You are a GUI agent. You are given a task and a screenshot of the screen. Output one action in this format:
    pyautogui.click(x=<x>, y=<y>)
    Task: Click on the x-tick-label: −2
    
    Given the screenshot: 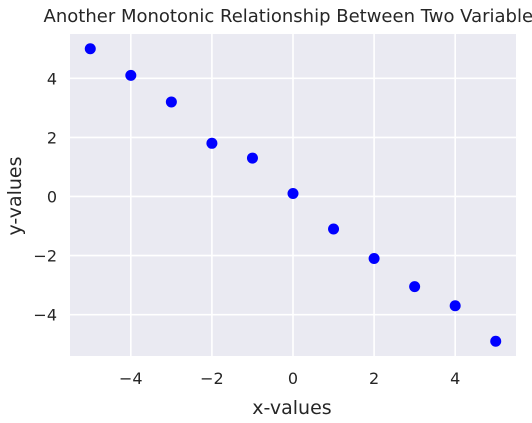 What is the action you would take?
    pyautogui.click(x=212, y=378)
    